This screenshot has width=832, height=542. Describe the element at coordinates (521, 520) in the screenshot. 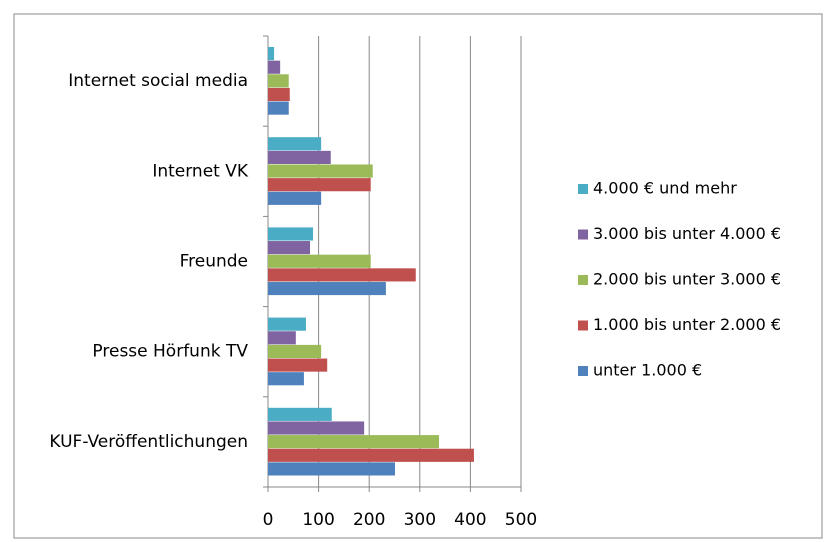

I see `x-tick-label: 500` at that location.